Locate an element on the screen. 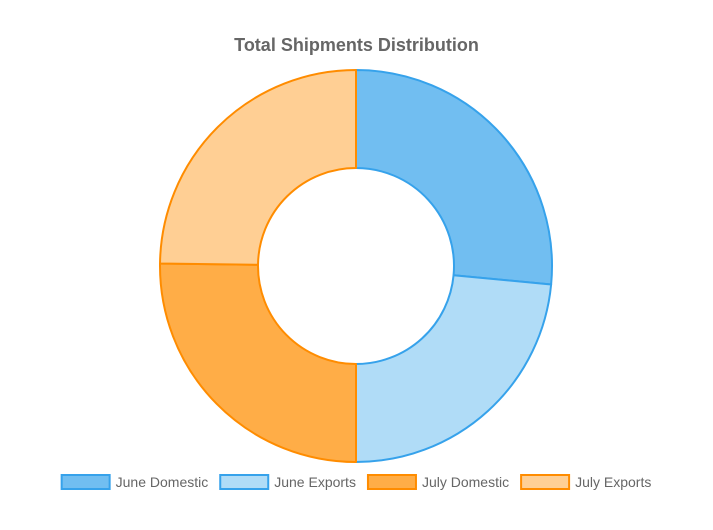 This screenshot has width=713, height=530. legend-label: June Exports is located at coordinates (315, 482).